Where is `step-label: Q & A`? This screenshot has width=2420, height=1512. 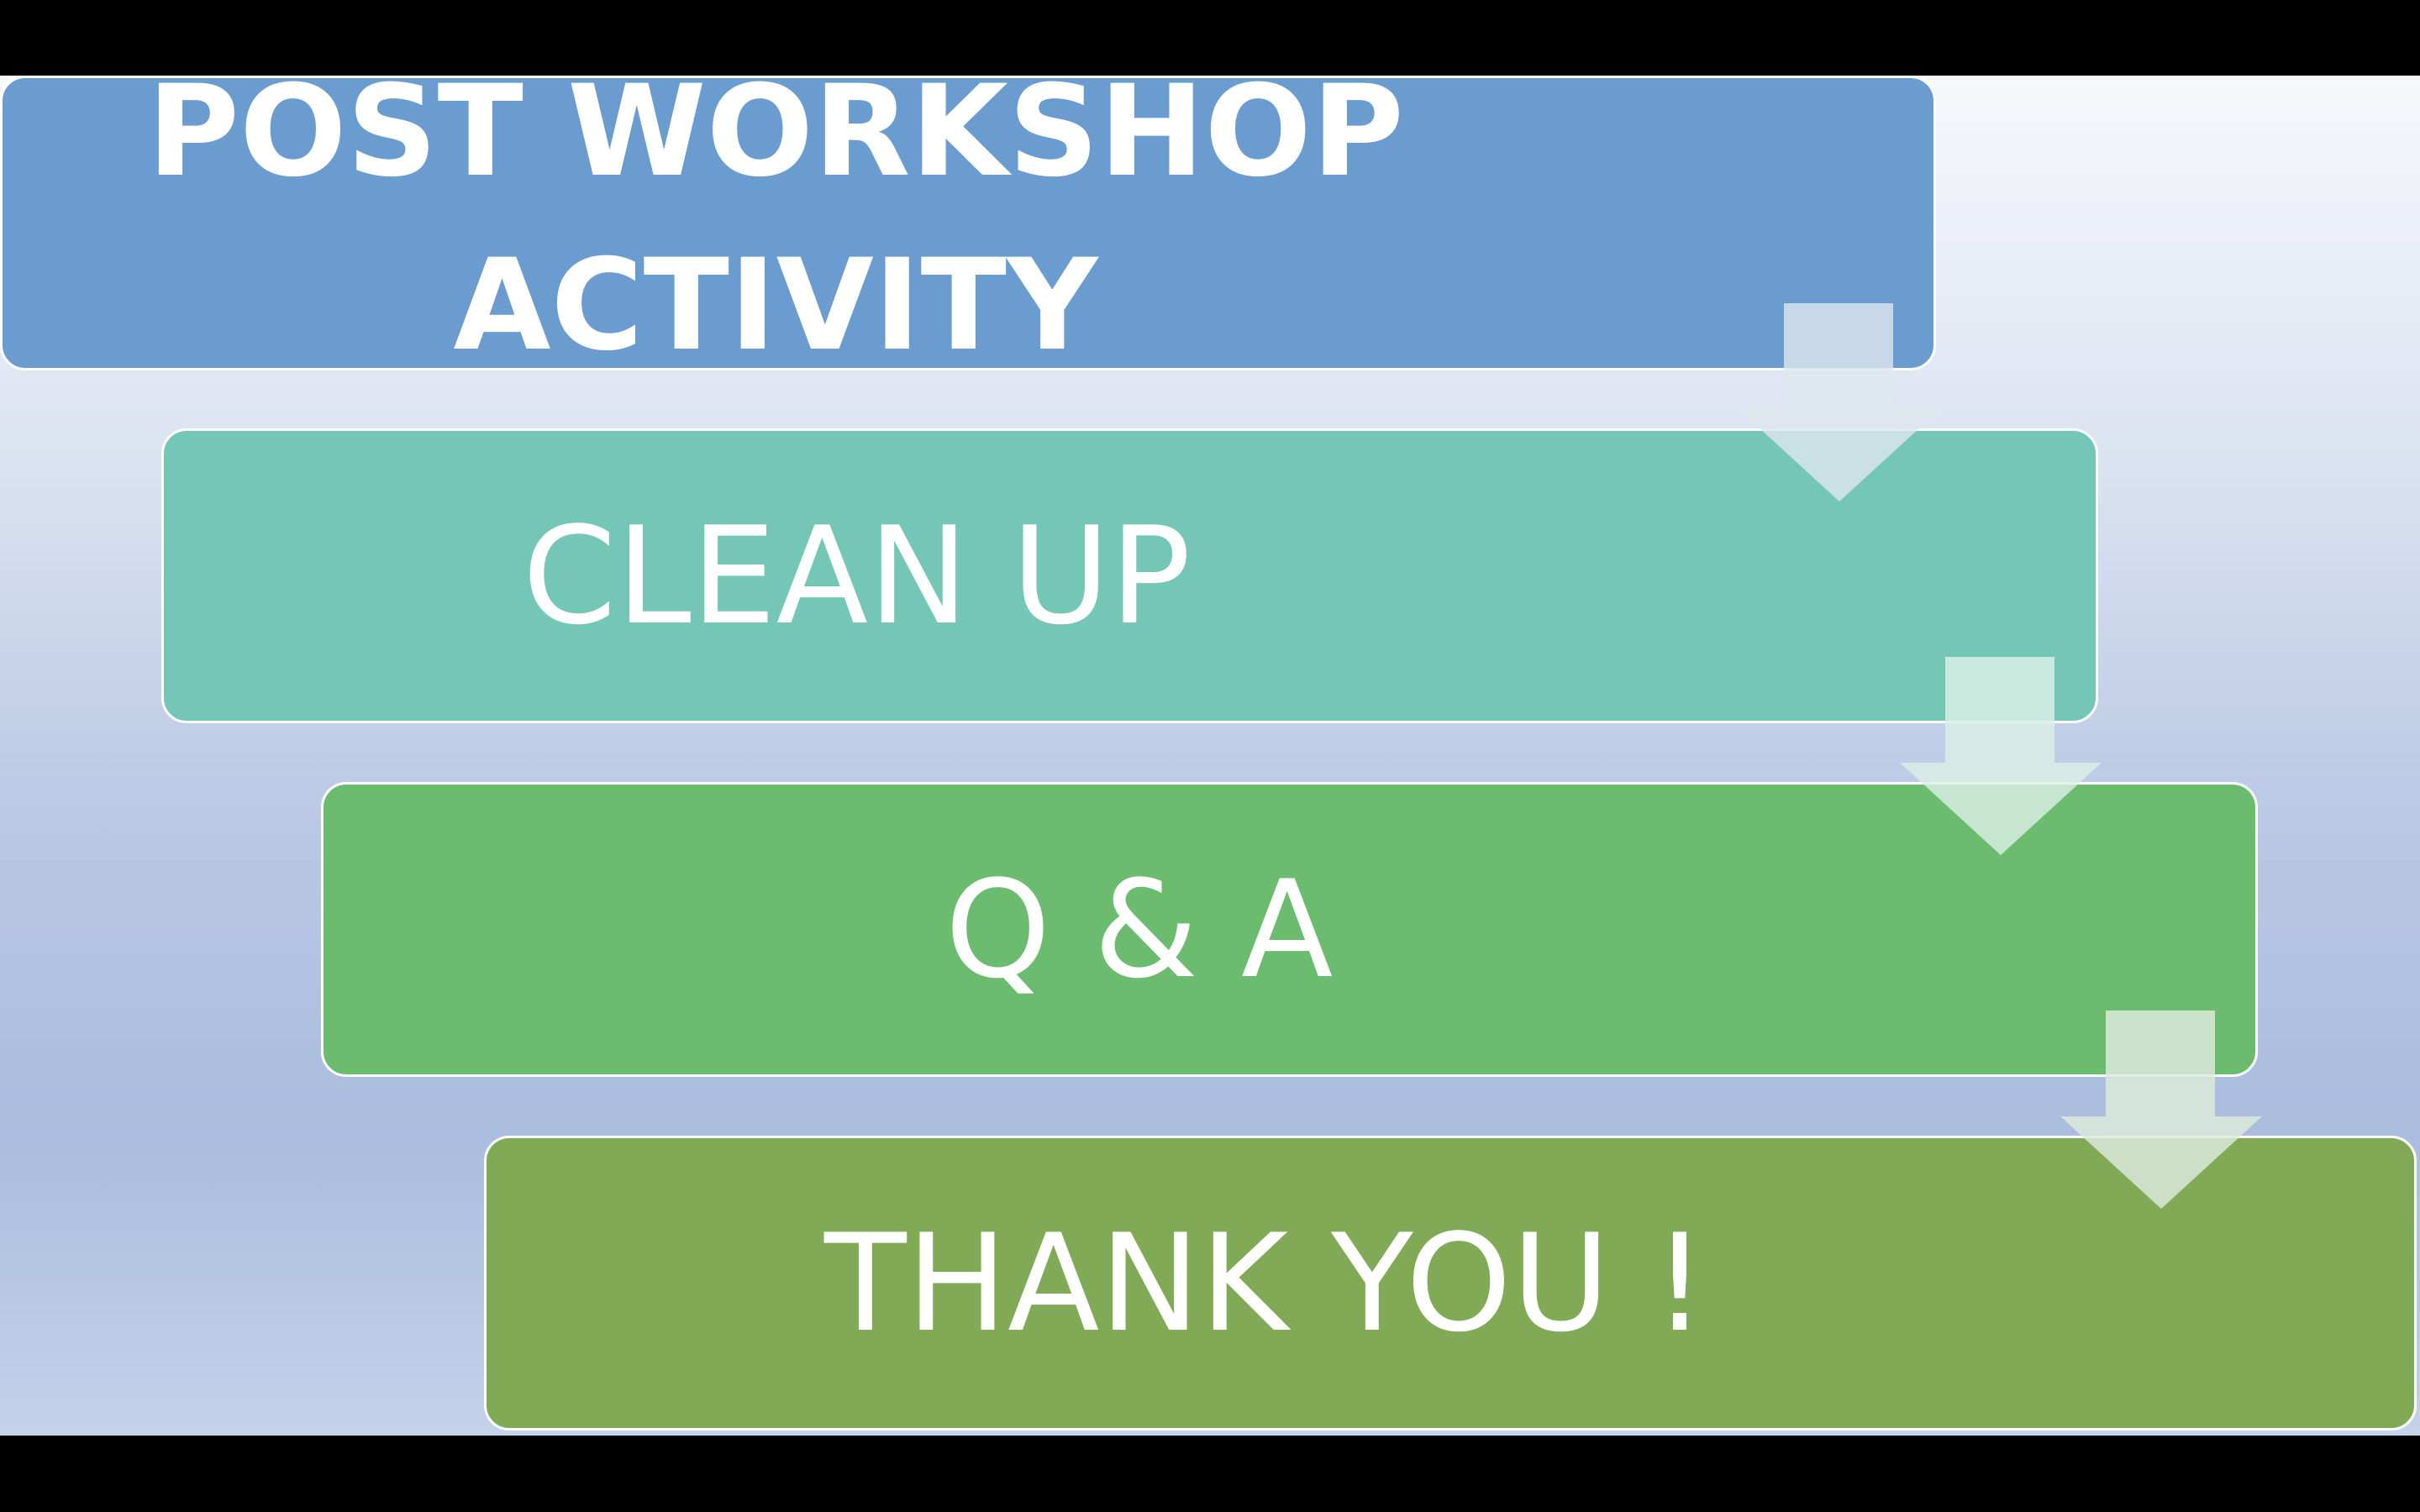
step-label: Q & A is located at coordinates (1139, 929).